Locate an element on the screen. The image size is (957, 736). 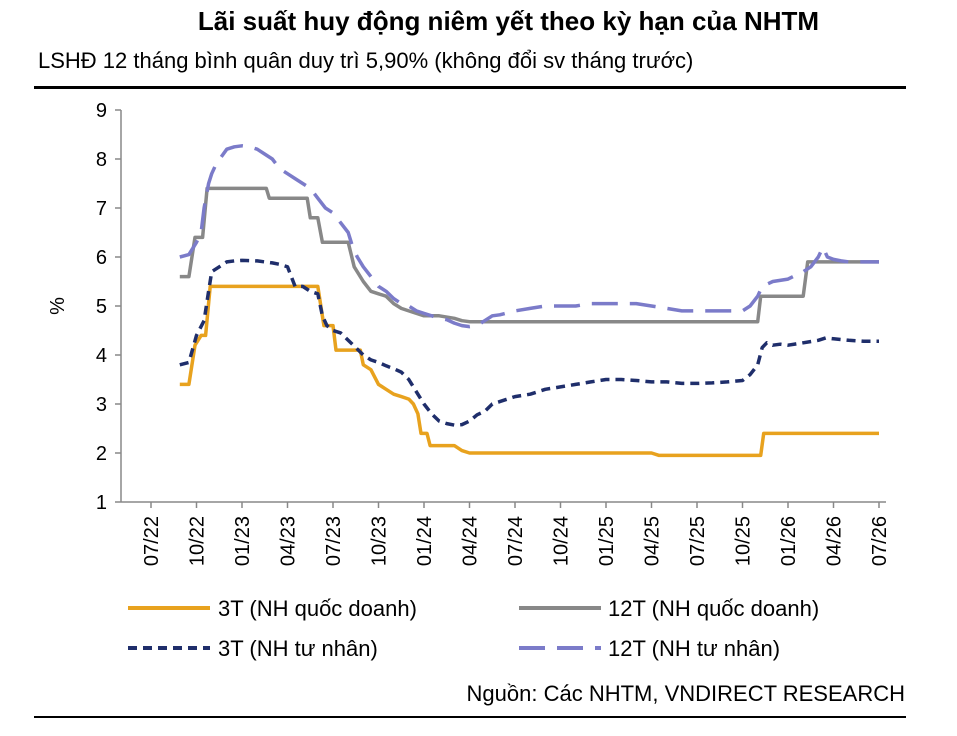
legend-label-4: 12T (NH tư nhân) is located at coordinates (694, 648).